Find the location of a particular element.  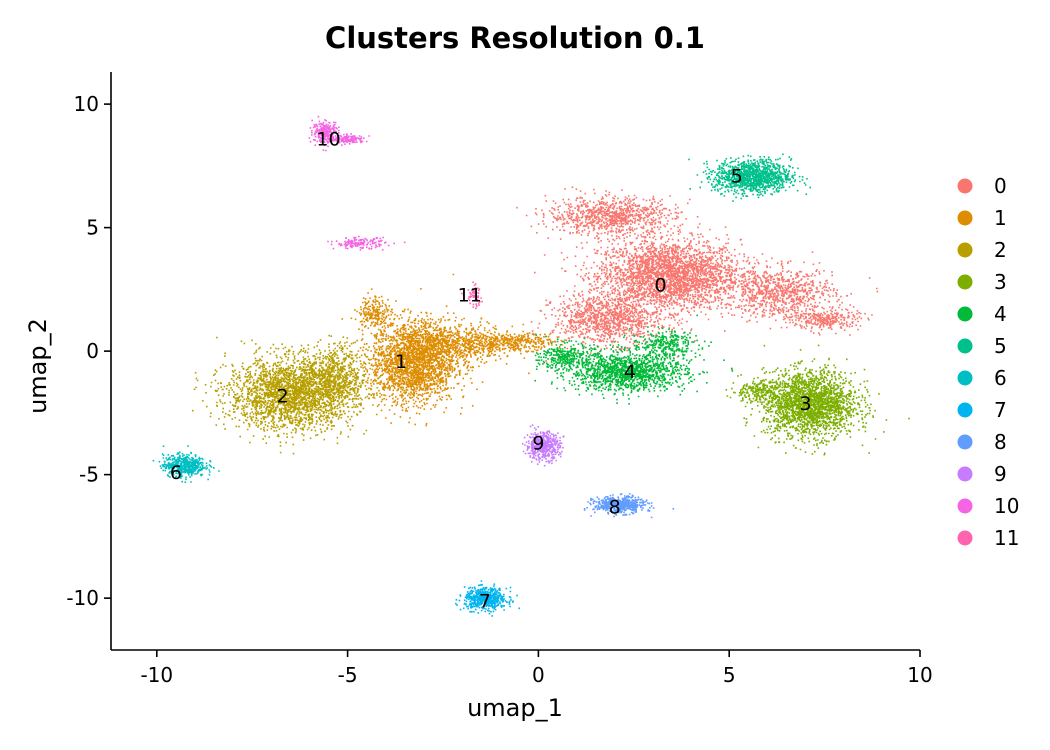

x-tick-label: 10 is located at coordinates (919, 675).